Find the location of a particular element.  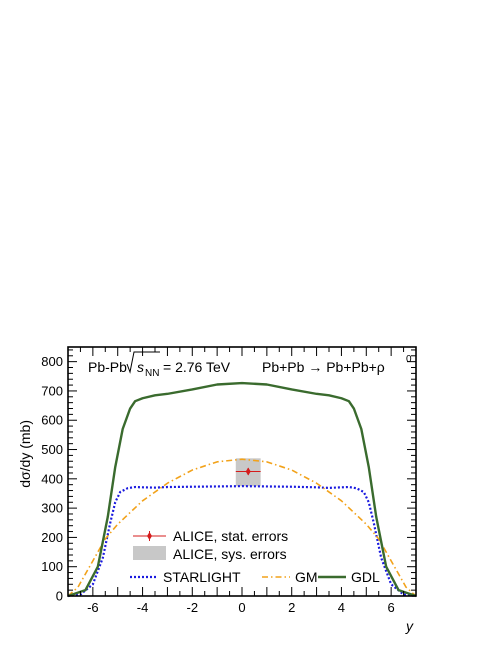

y-tick-label: 800 is located at coordinates (52, 361).